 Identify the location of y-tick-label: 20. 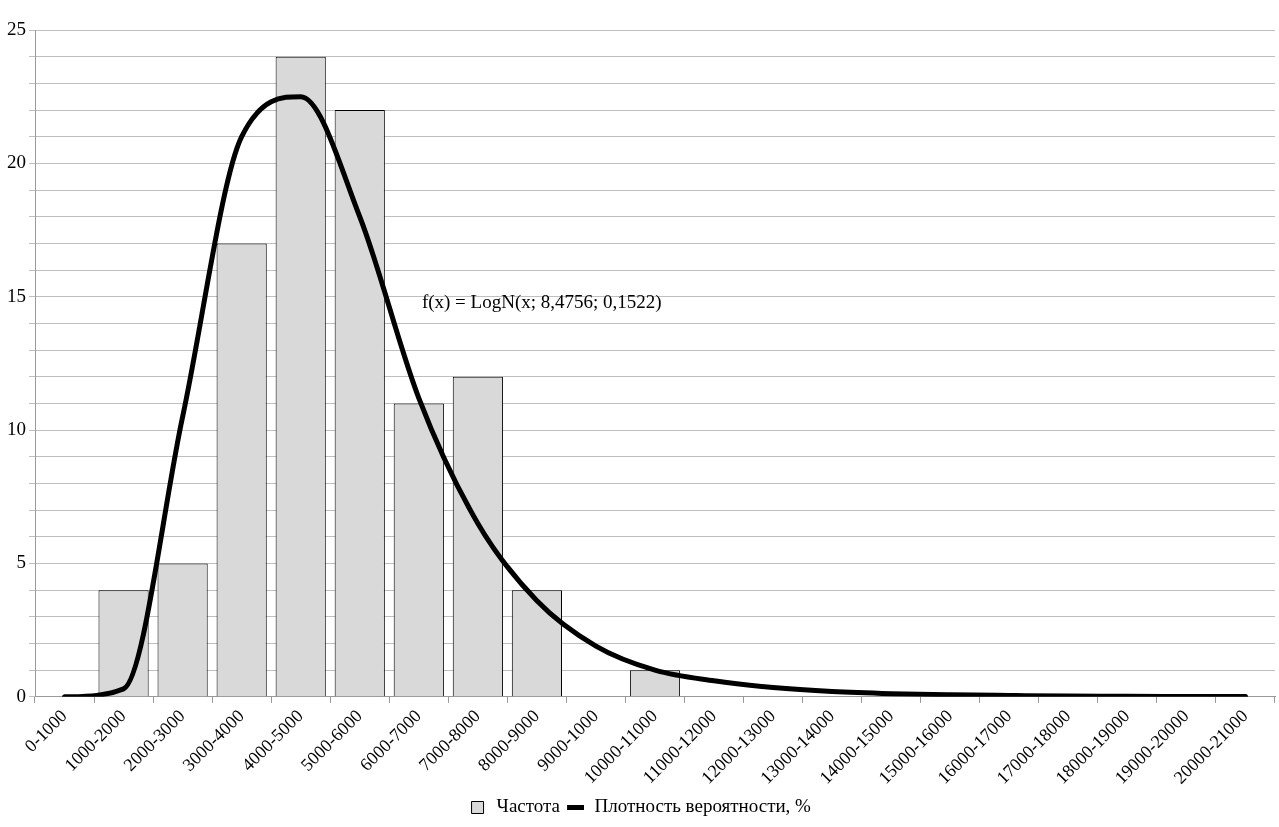
(16, 162).